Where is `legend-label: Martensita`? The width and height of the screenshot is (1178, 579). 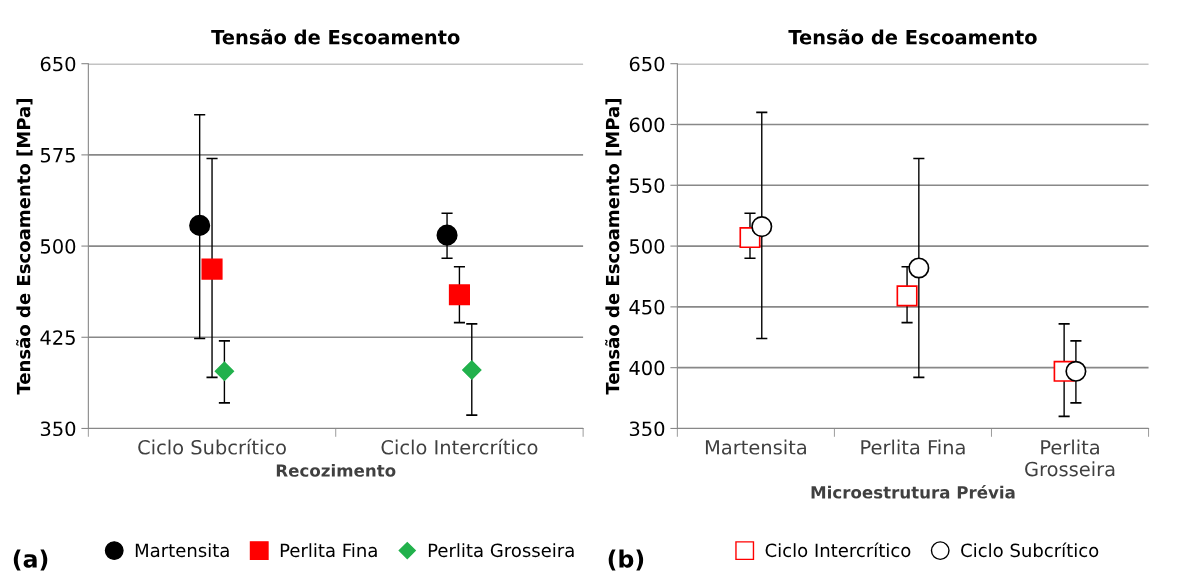
legend-label: Martensita is located at coordinates (182, 550).